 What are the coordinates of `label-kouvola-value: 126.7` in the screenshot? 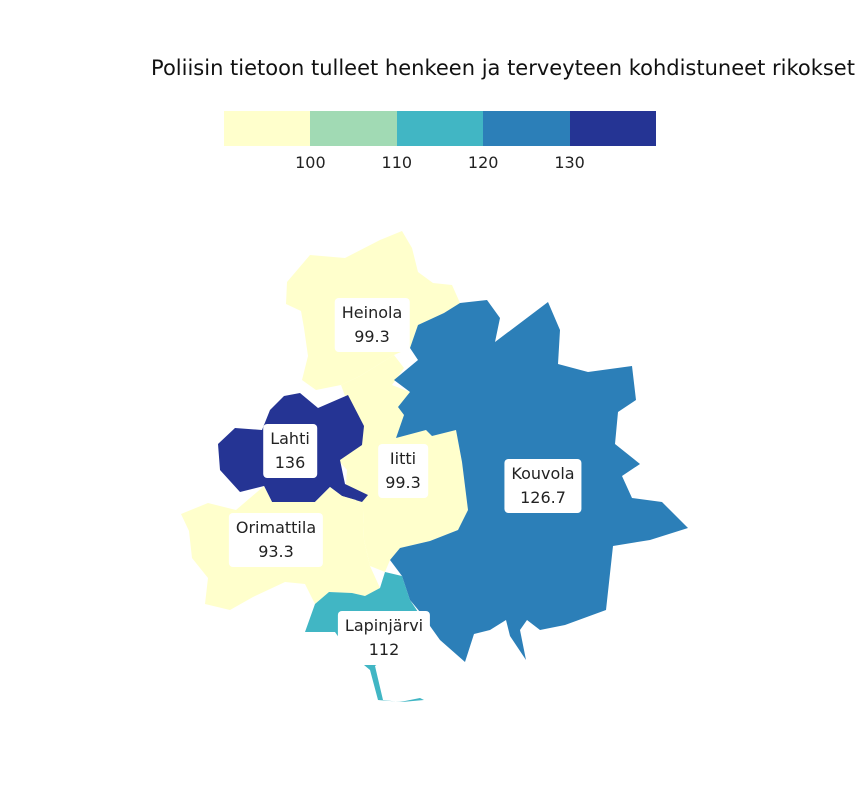 It's located at (543, 497).